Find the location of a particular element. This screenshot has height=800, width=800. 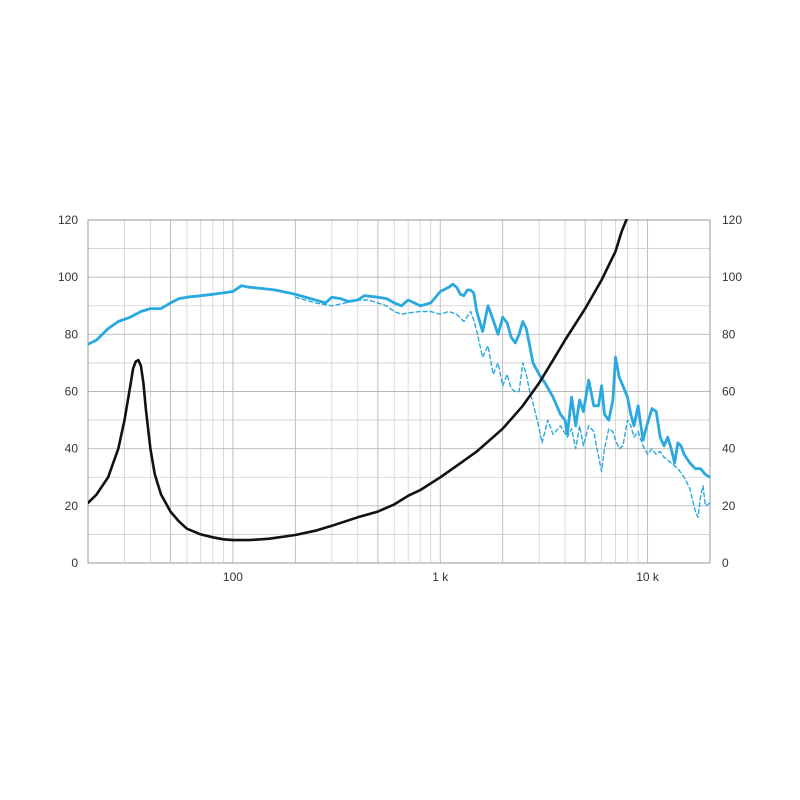

y-tick-label-left: 40 is located at coordinates (72, 449).